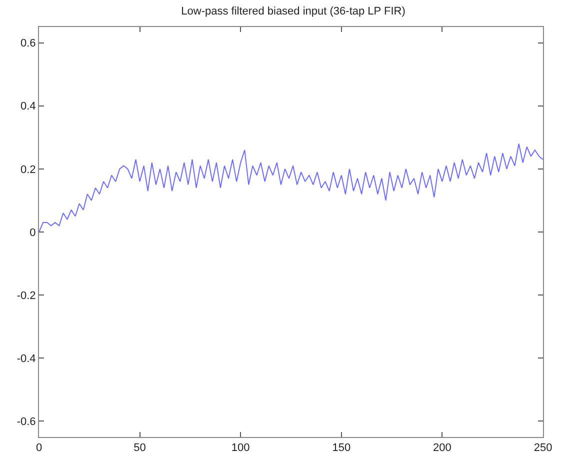 Image resolution: width=564 pixels, height=466 pixels. I want to click on y-tick-label: -0.4, so click(26, 359).